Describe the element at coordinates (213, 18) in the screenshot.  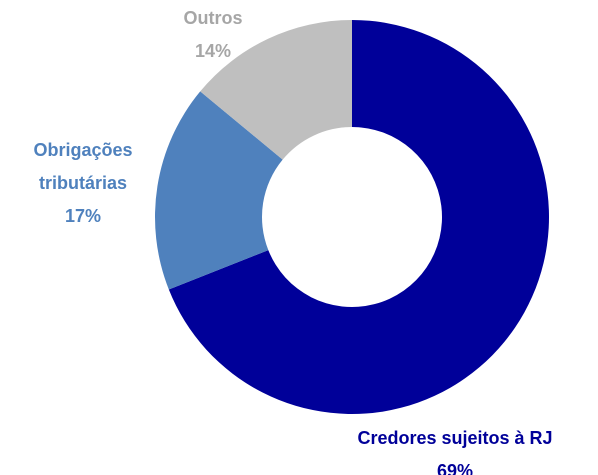
I see `category-name: Outros` at that location.